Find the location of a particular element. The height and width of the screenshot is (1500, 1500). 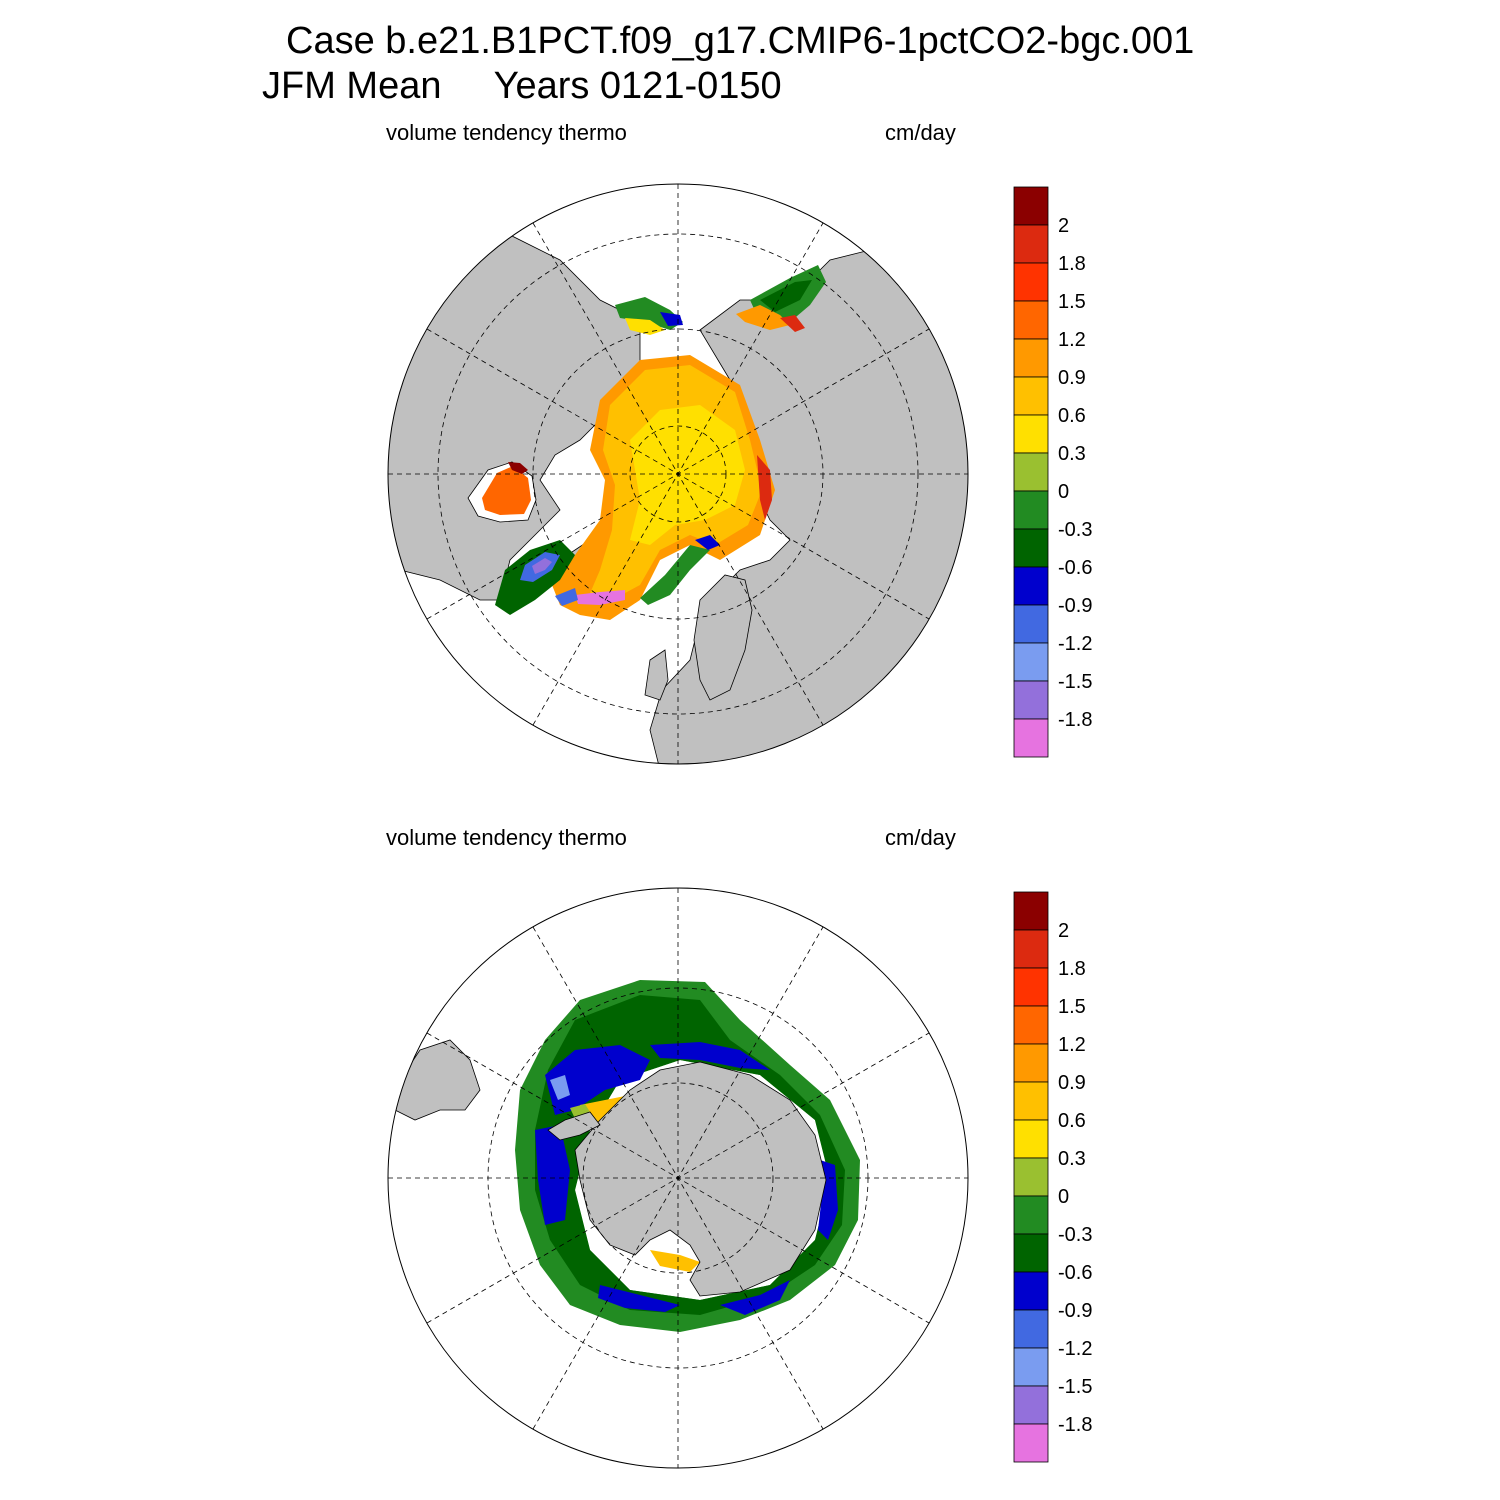

south-field-blue-top is located at coordinates (710, 1056).